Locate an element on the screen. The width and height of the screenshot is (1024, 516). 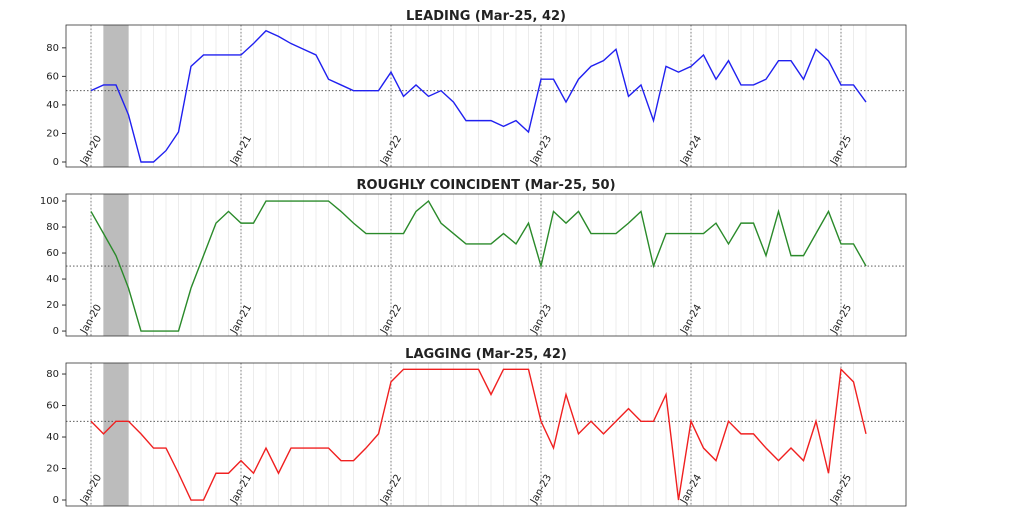
chart-title: LEADING (Mar-25, 42) is located at coordinates (486, 16).